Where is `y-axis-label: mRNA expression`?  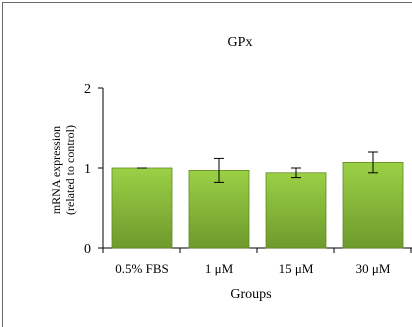 y-axis-label: mRNA expression is located at coordinates (56, 170).